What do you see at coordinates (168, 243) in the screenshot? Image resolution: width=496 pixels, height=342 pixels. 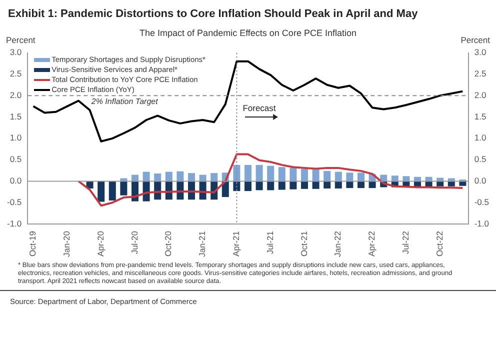 I see `x-tick-label: Oct-20` at bounding box center [168, 243].